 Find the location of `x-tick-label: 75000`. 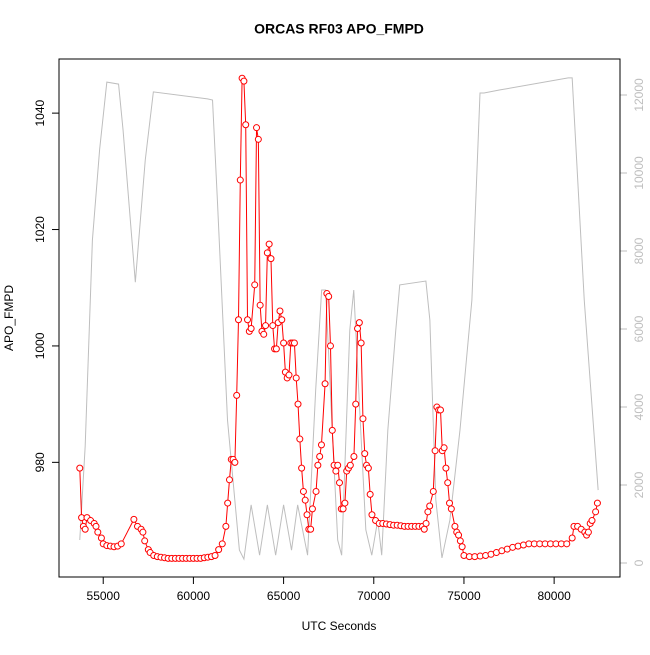

x-tick-label: 75000 is located at coordinates (464, 596).